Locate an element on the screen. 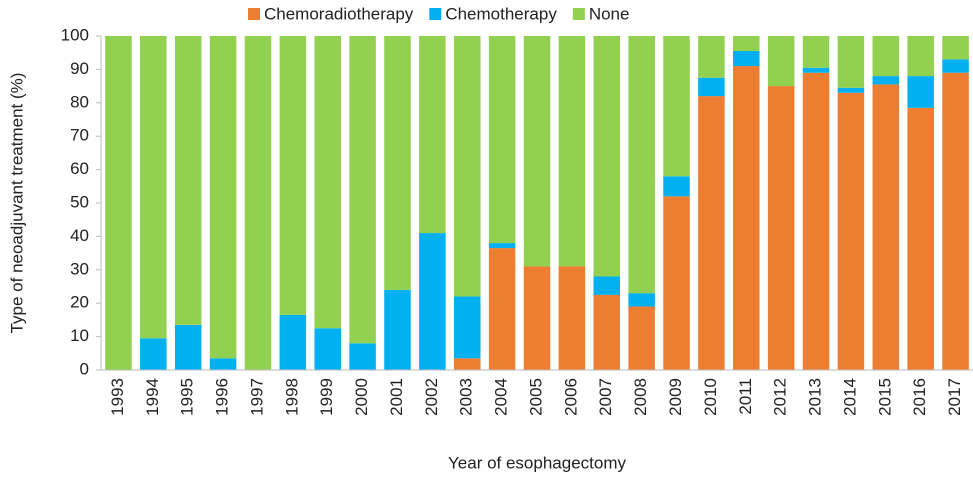 This screenshot has width=973, height=482. x-axis-title: Year of esophagectomy is located at coordinates (537, 462).